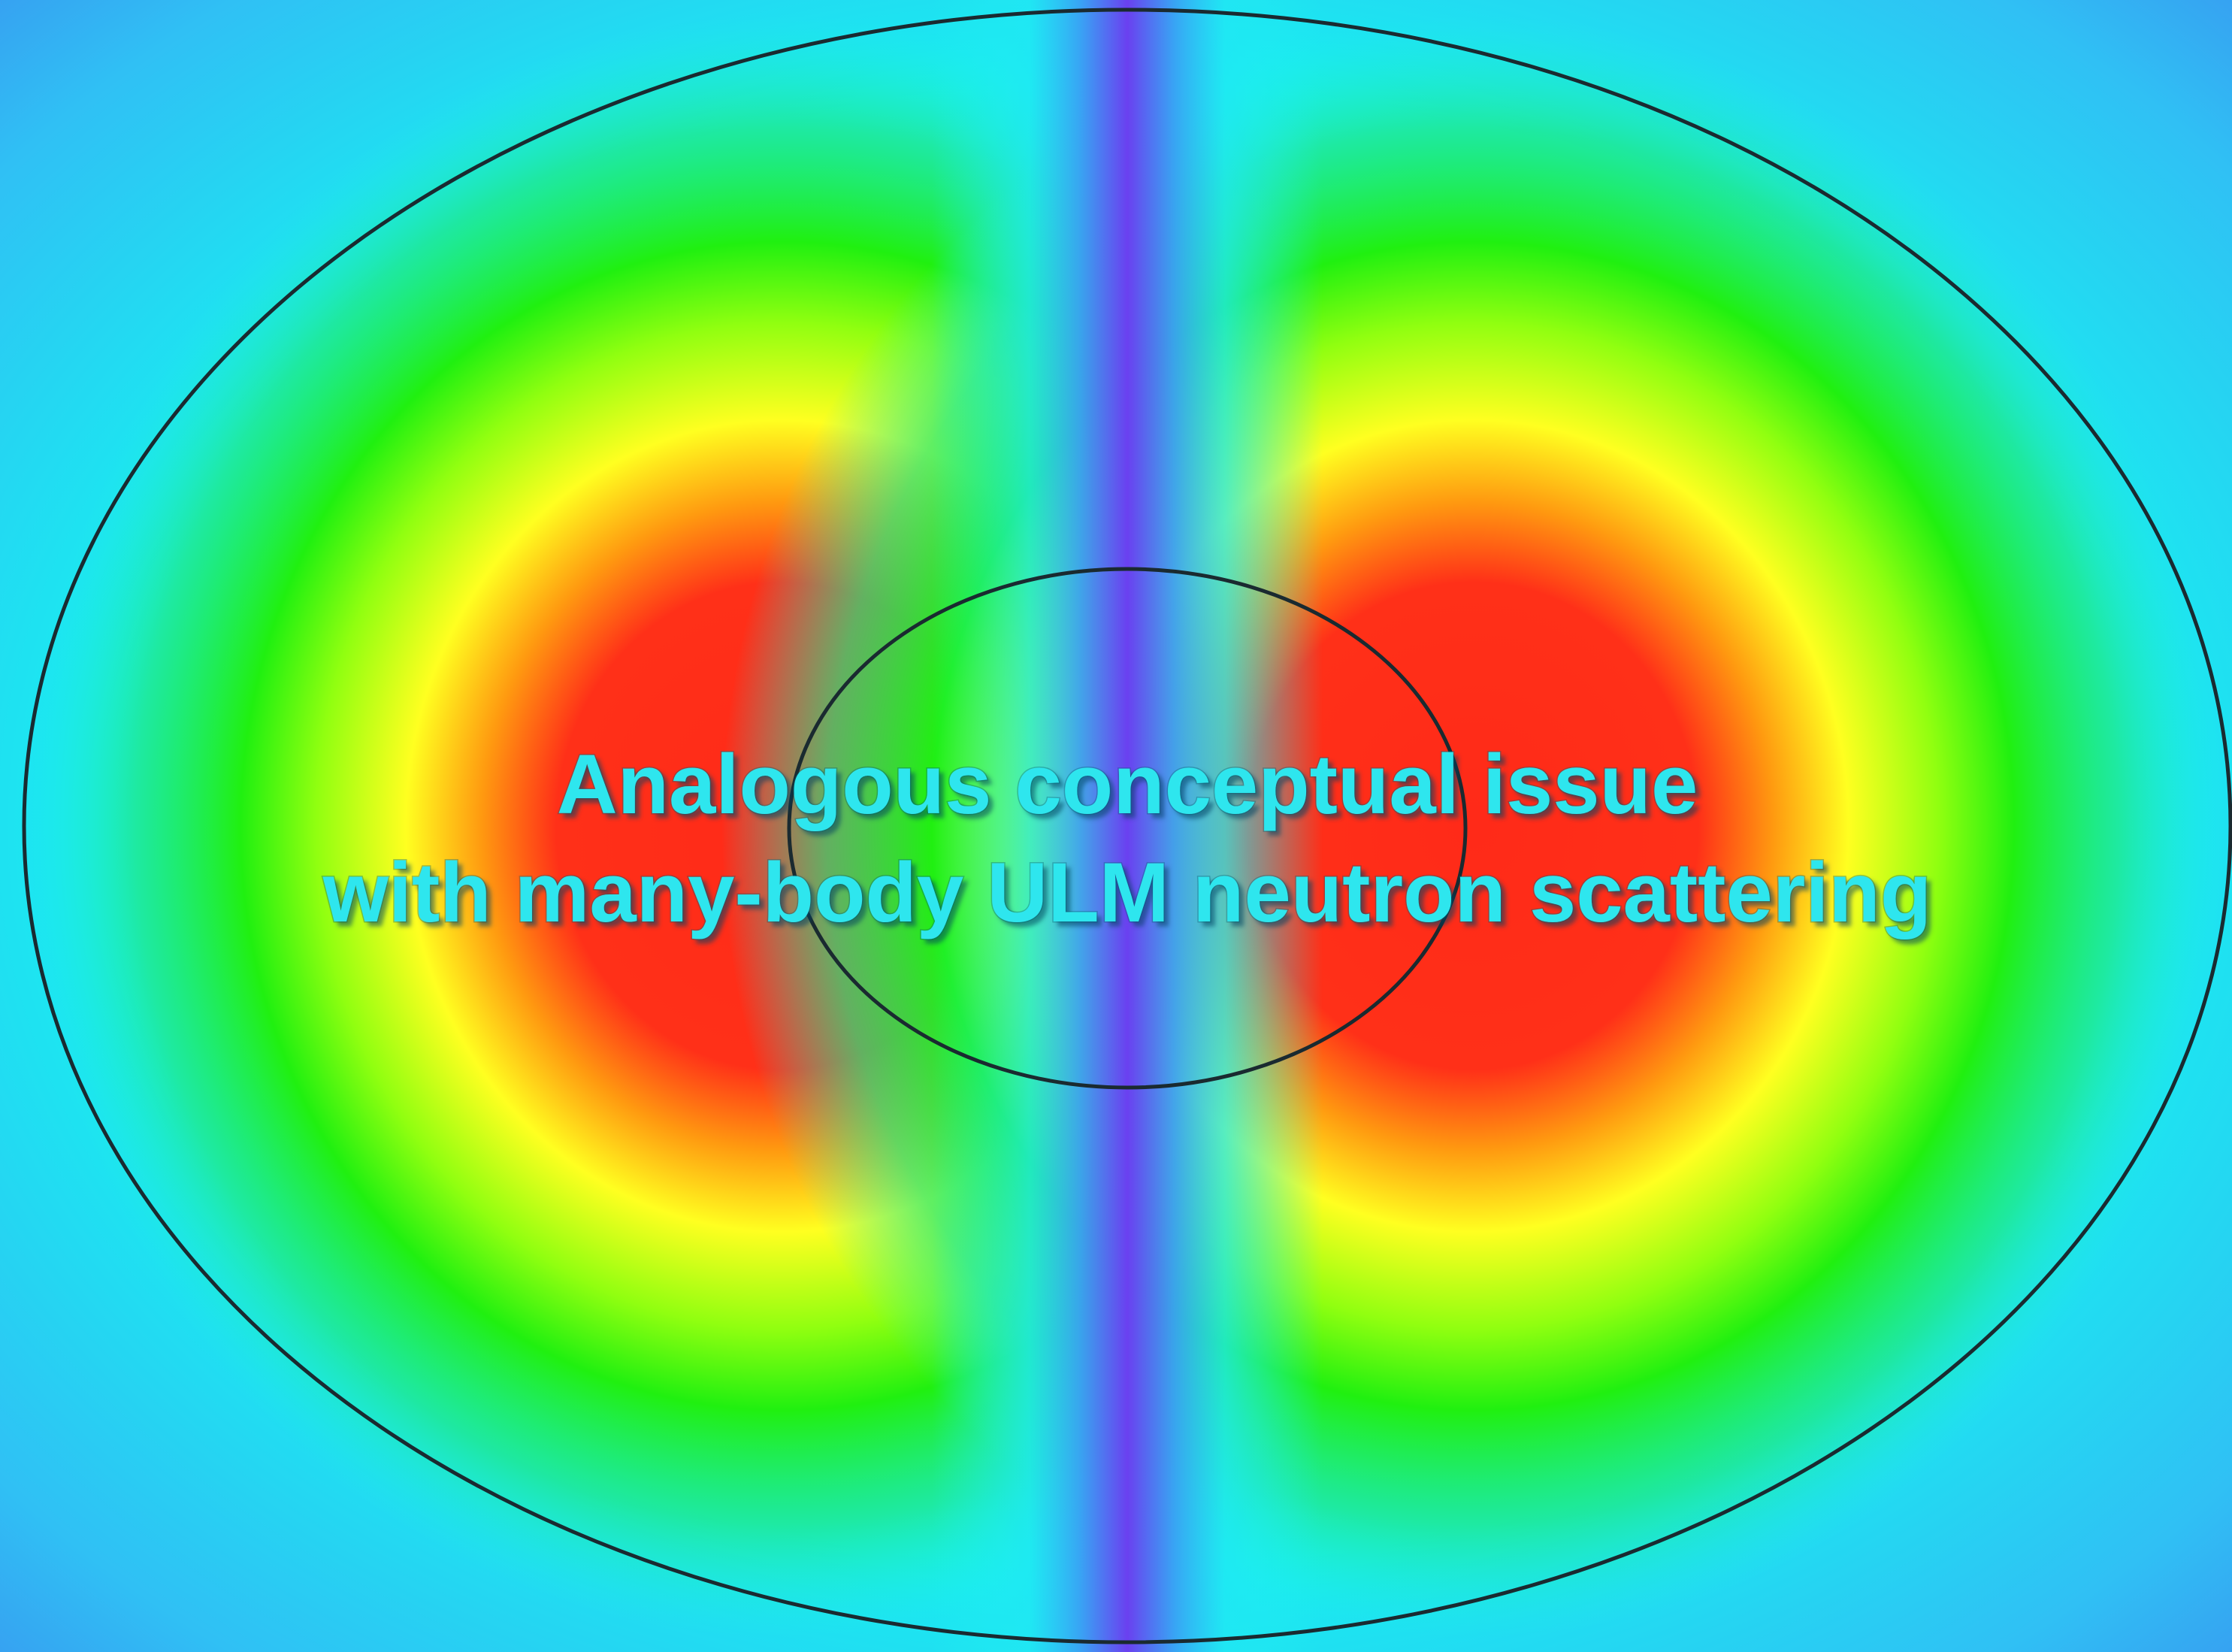  Describe the element at coordinates (1127, 893) in the screenshot. I see `slide-text-line: with many-body ULM neutron scattering` at that location.